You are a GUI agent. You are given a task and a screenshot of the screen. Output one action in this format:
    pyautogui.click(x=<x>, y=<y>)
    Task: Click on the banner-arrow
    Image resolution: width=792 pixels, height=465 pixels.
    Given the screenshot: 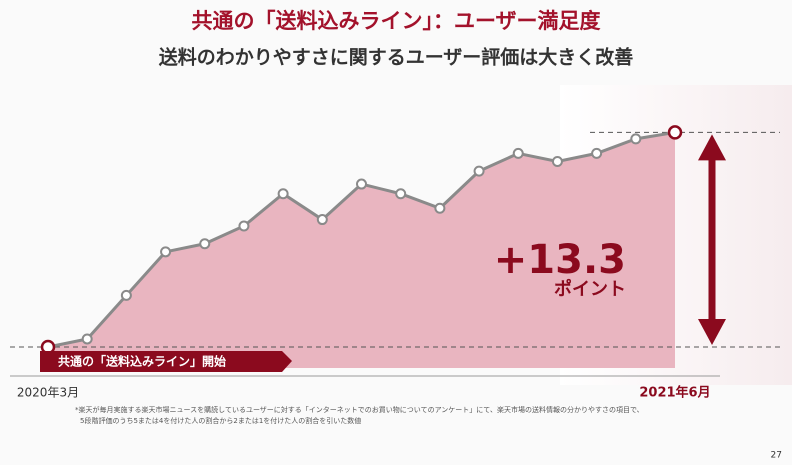 What is the action you would take?
    pyautogui.click(x=166, y=361)
    